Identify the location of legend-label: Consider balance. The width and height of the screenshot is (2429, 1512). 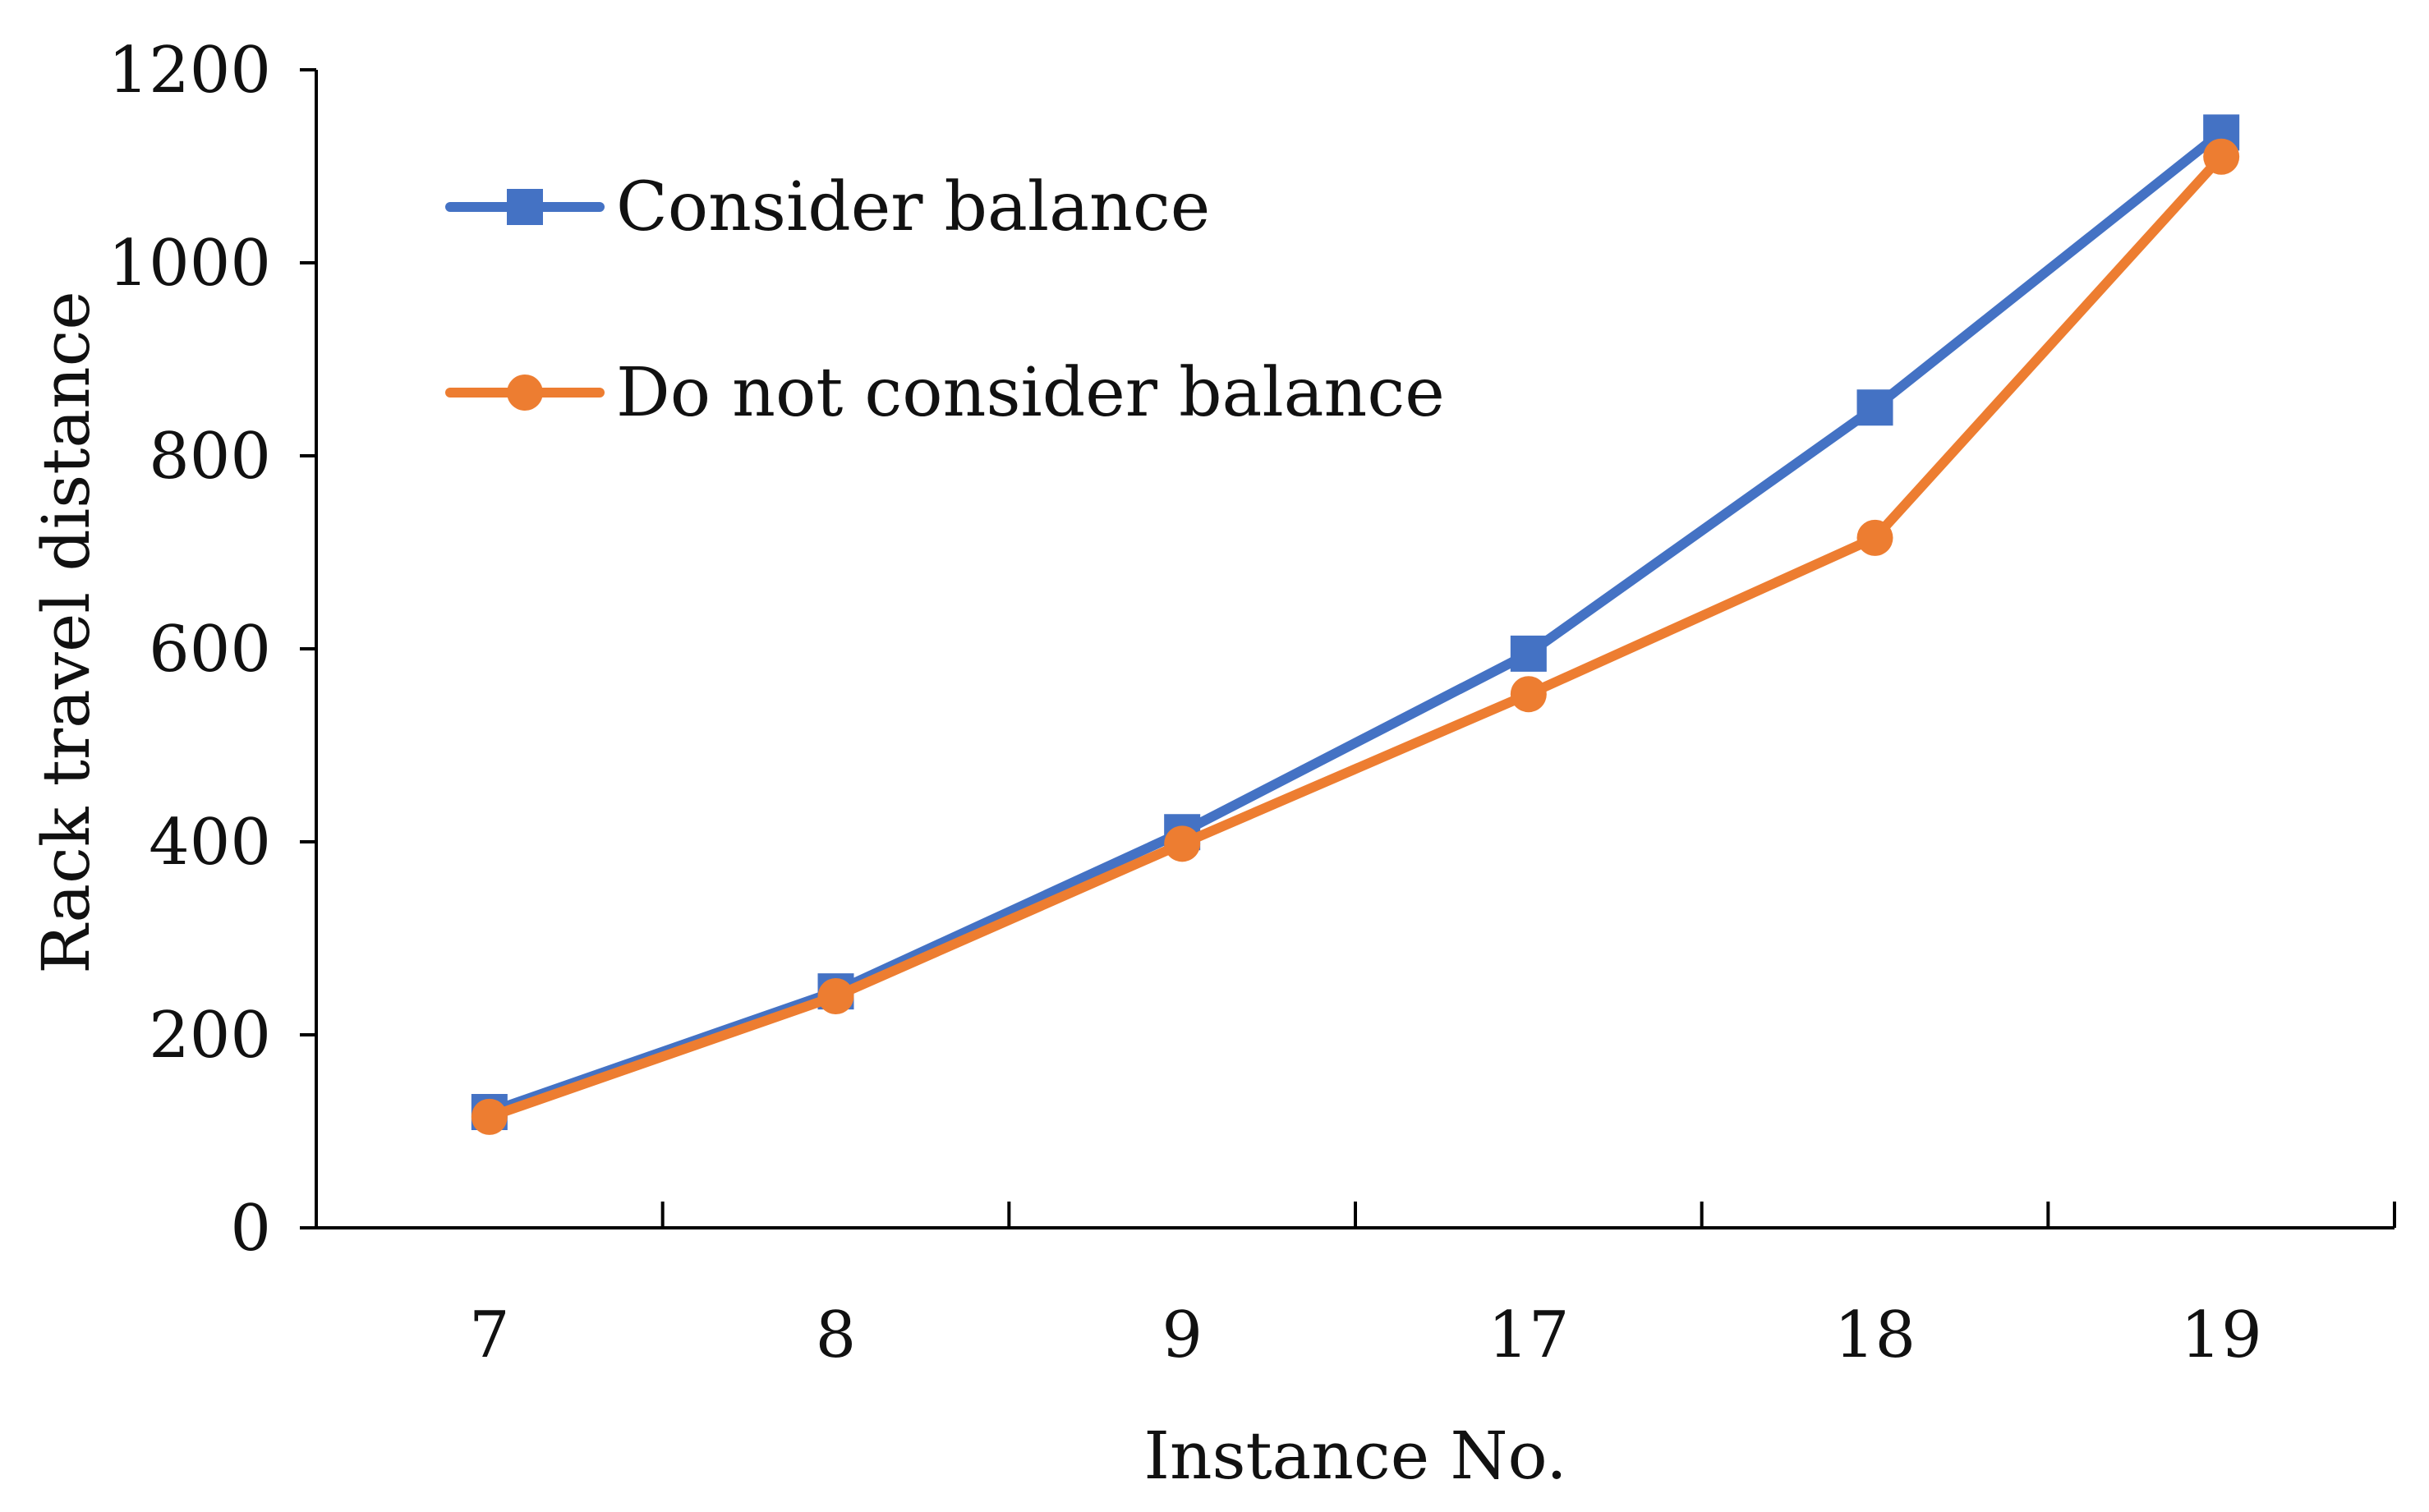
(913, 207).